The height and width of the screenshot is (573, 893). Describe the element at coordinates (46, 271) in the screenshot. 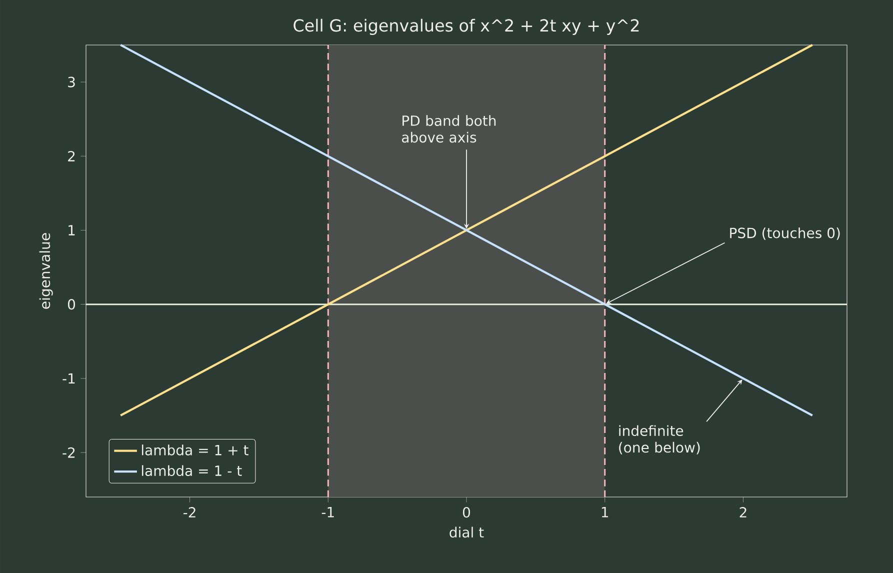

I see `y-axis-title: eigenvalue` at that location.